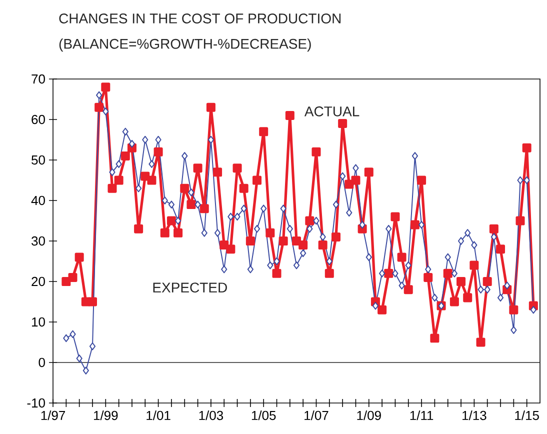 The height and width of the screenshot is (434, 547). Describe the element at coordinates (38, 241) in the screenshot. I see `y-tick-label: 30` at that location.